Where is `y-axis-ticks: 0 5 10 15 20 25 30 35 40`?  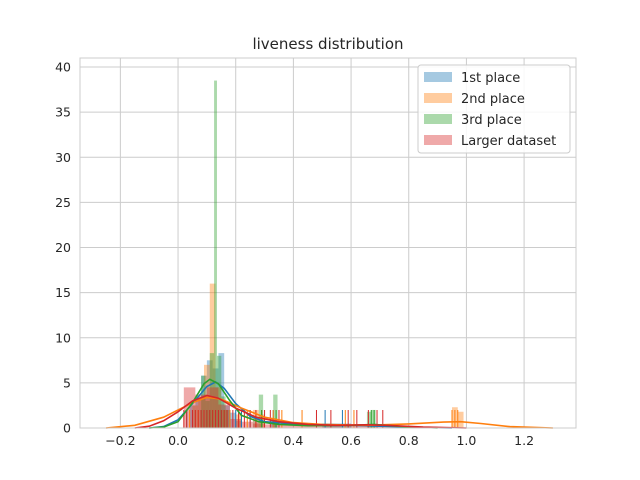
y-axis-ticks: 0 5 10 15 20 25 30 35 40 is located at coordinates (63, 248).